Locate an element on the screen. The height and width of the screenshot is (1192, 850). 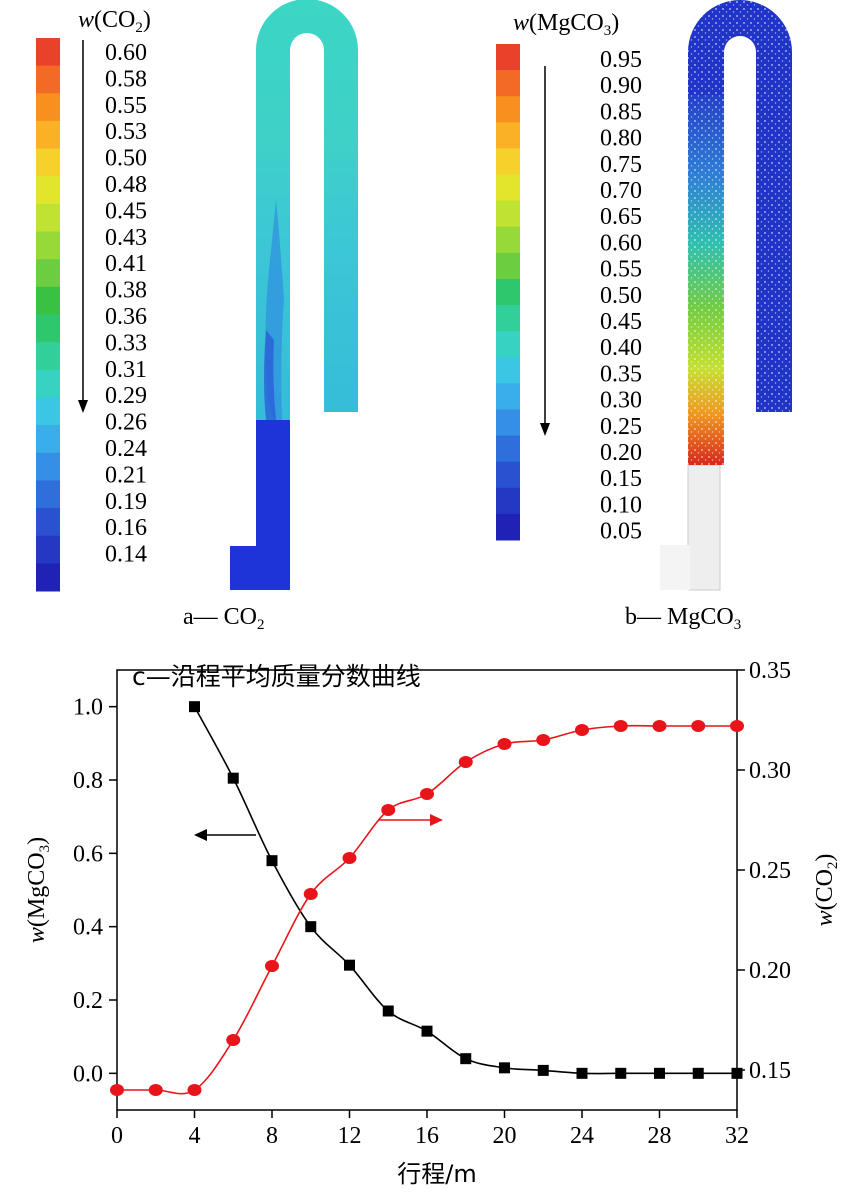
caption-panel-a: a— CO2 is located at coordinates (224, 618).